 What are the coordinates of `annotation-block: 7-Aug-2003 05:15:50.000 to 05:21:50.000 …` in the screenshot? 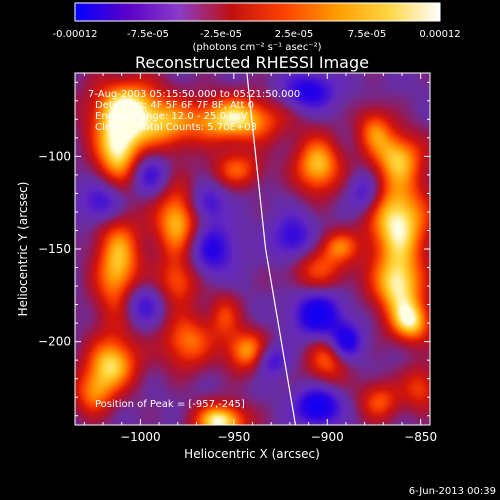 It's located at (194, 111).